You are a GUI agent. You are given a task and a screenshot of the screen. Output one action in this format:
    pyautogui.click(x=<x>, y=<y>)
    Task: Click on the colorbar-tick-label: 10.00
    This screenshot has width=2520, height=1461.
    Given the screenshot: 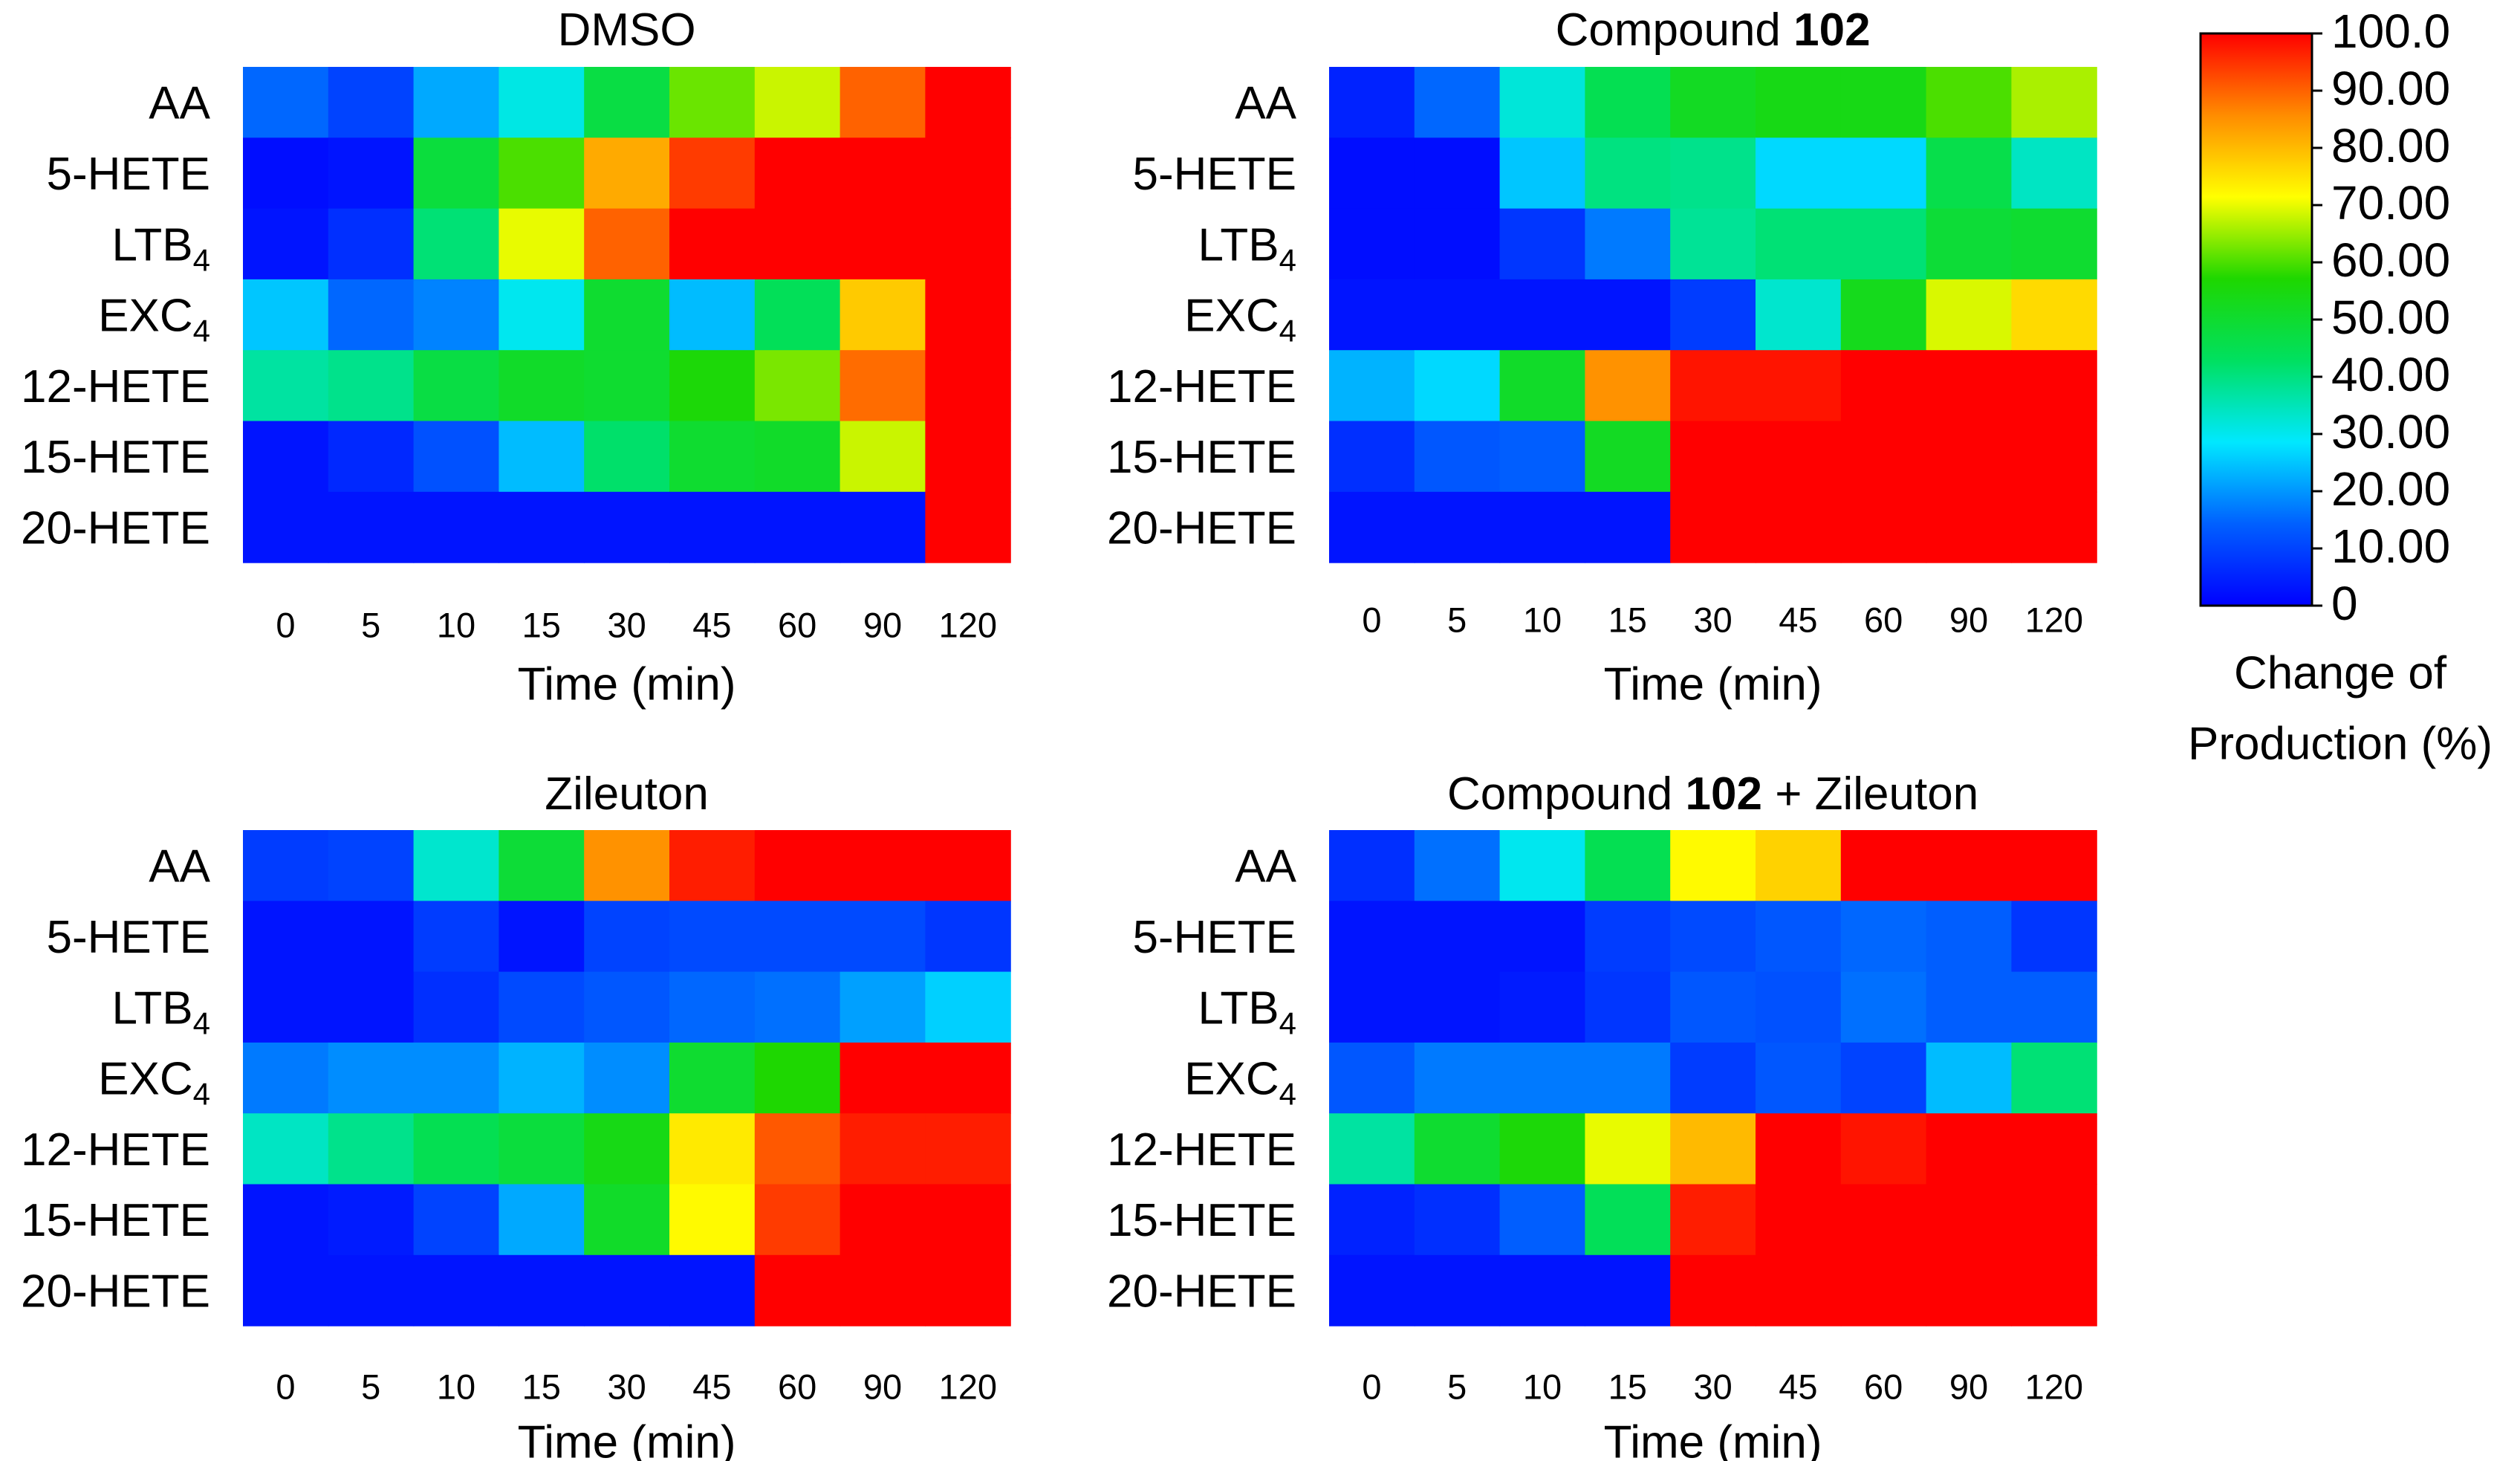 What is the action you would take?
    pyautogui.click(x=2391, y=546)
    